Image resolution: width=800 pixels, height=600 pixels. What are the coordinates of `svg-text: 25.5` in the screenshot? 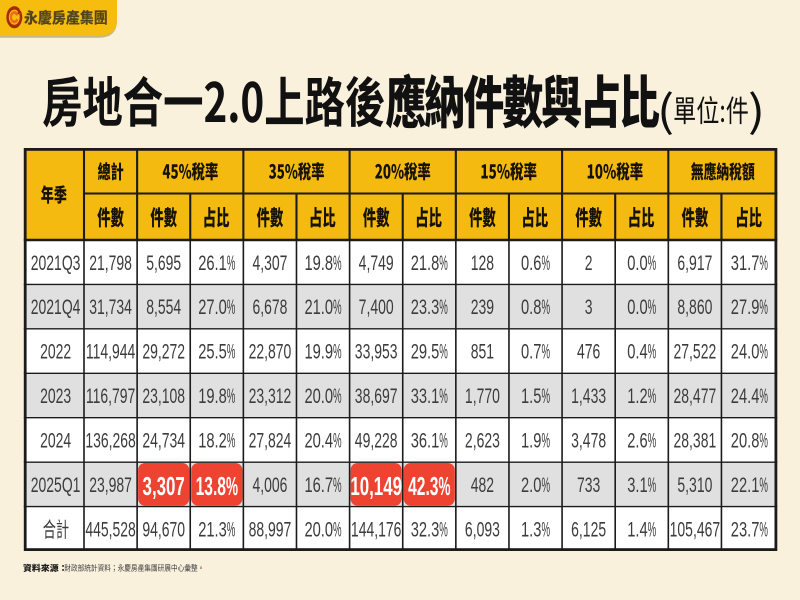 It's located at (212, 351).